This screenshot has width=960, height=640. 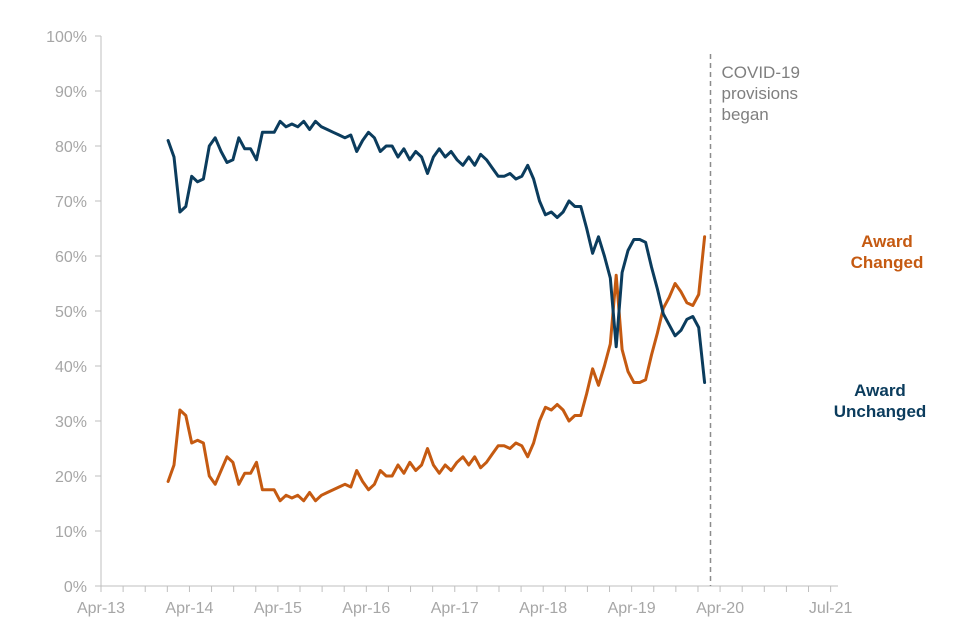 What do you see at coordinates (760, 72) in the screenshot?
I see `covid-annotation-line: COVID-19` at bounding box center [760, 72].